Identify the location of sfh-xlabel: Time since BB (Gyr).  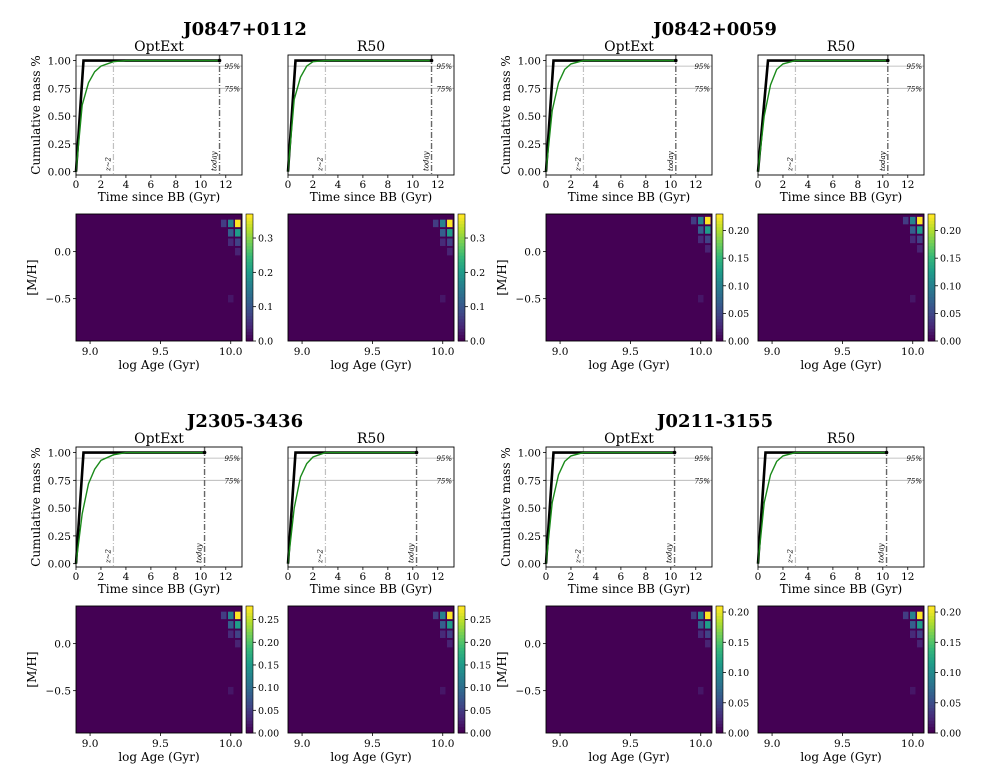
(159, 589).